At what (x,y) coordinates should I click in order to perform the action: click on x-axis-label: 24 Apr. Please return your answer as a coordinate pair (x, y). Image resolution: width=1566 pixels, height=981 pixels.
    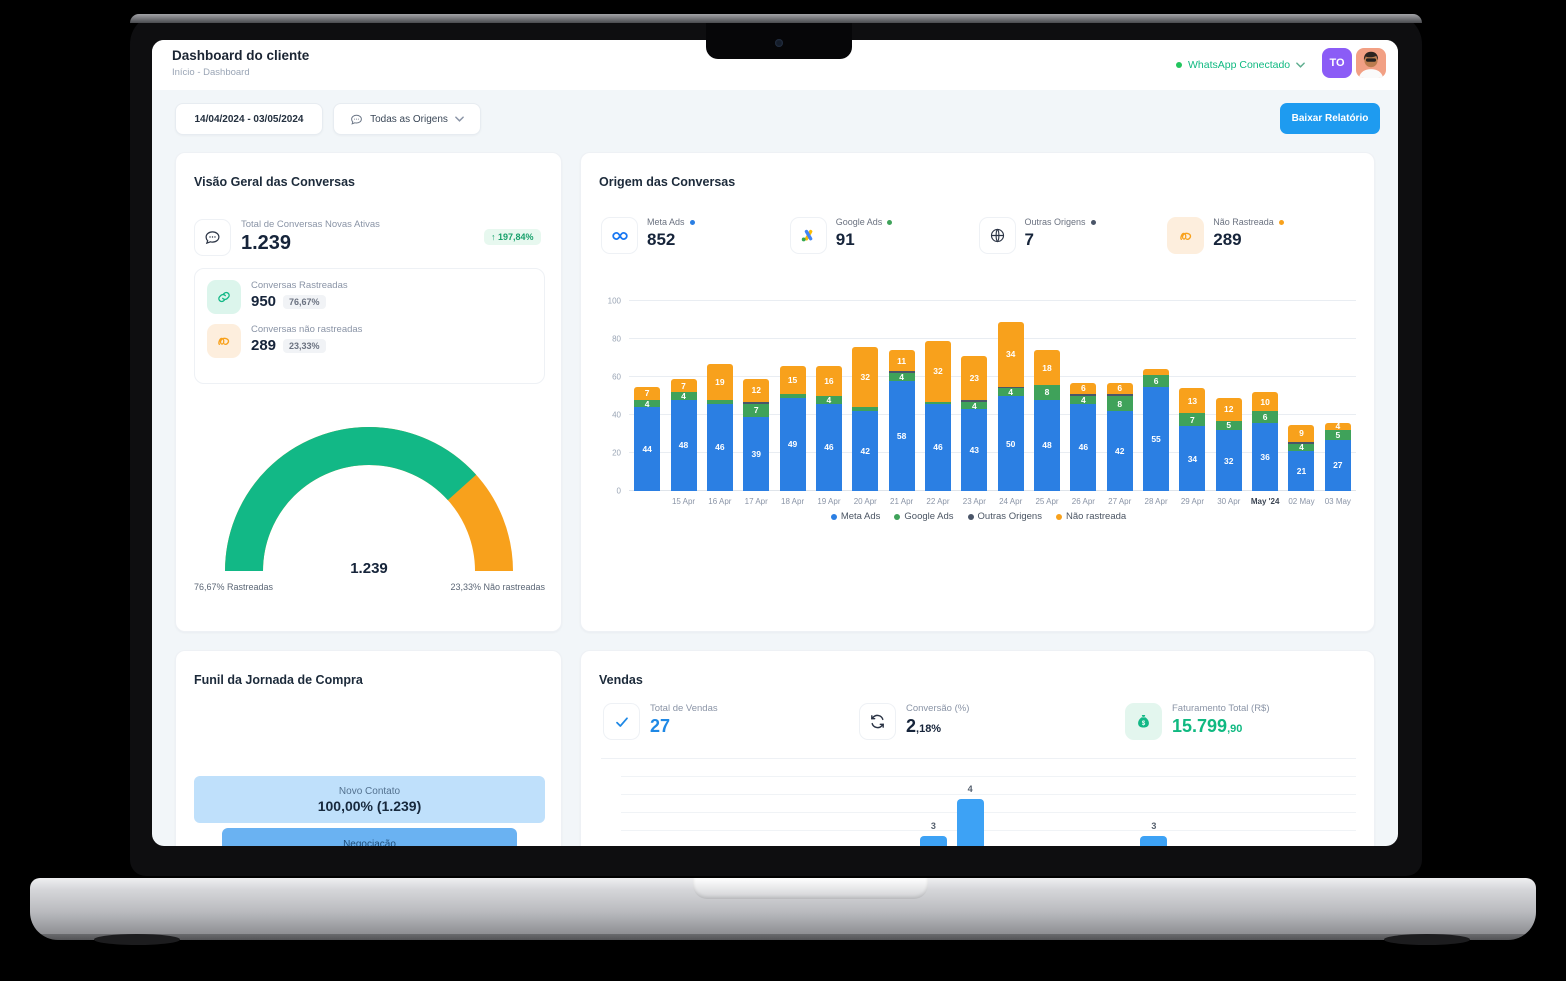
    Looking at the image, I should click on (1011, 501).